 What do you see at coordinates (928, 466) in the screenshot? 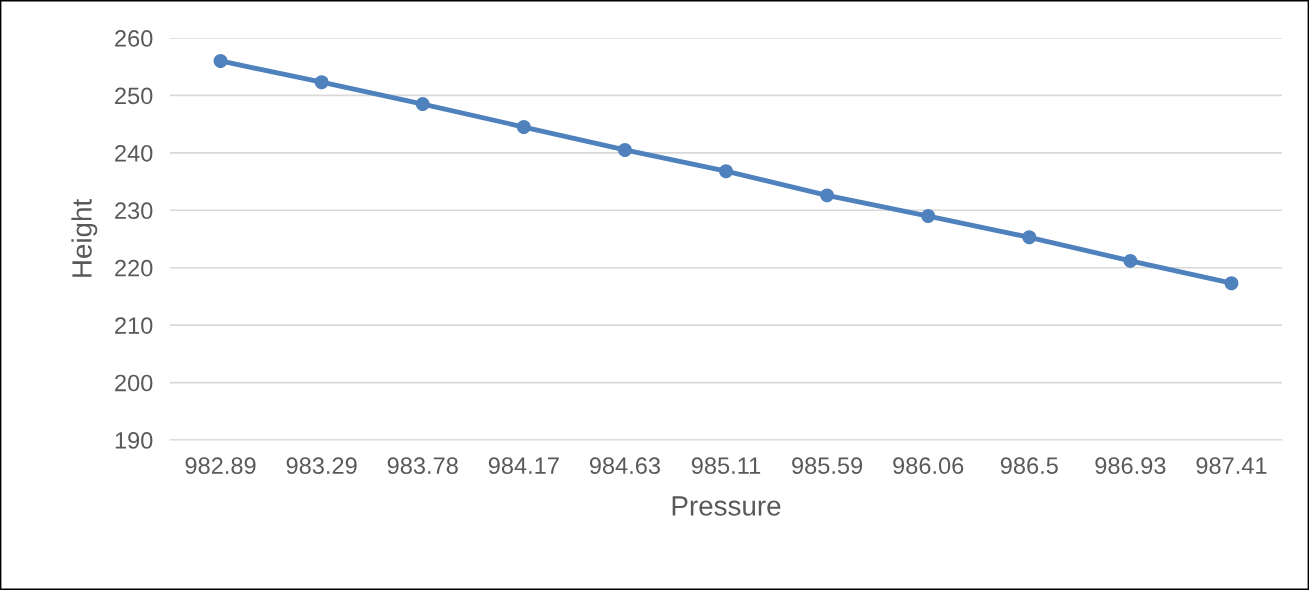
I see `x-tick-label: 986.06` at bounding box center [928, 466].